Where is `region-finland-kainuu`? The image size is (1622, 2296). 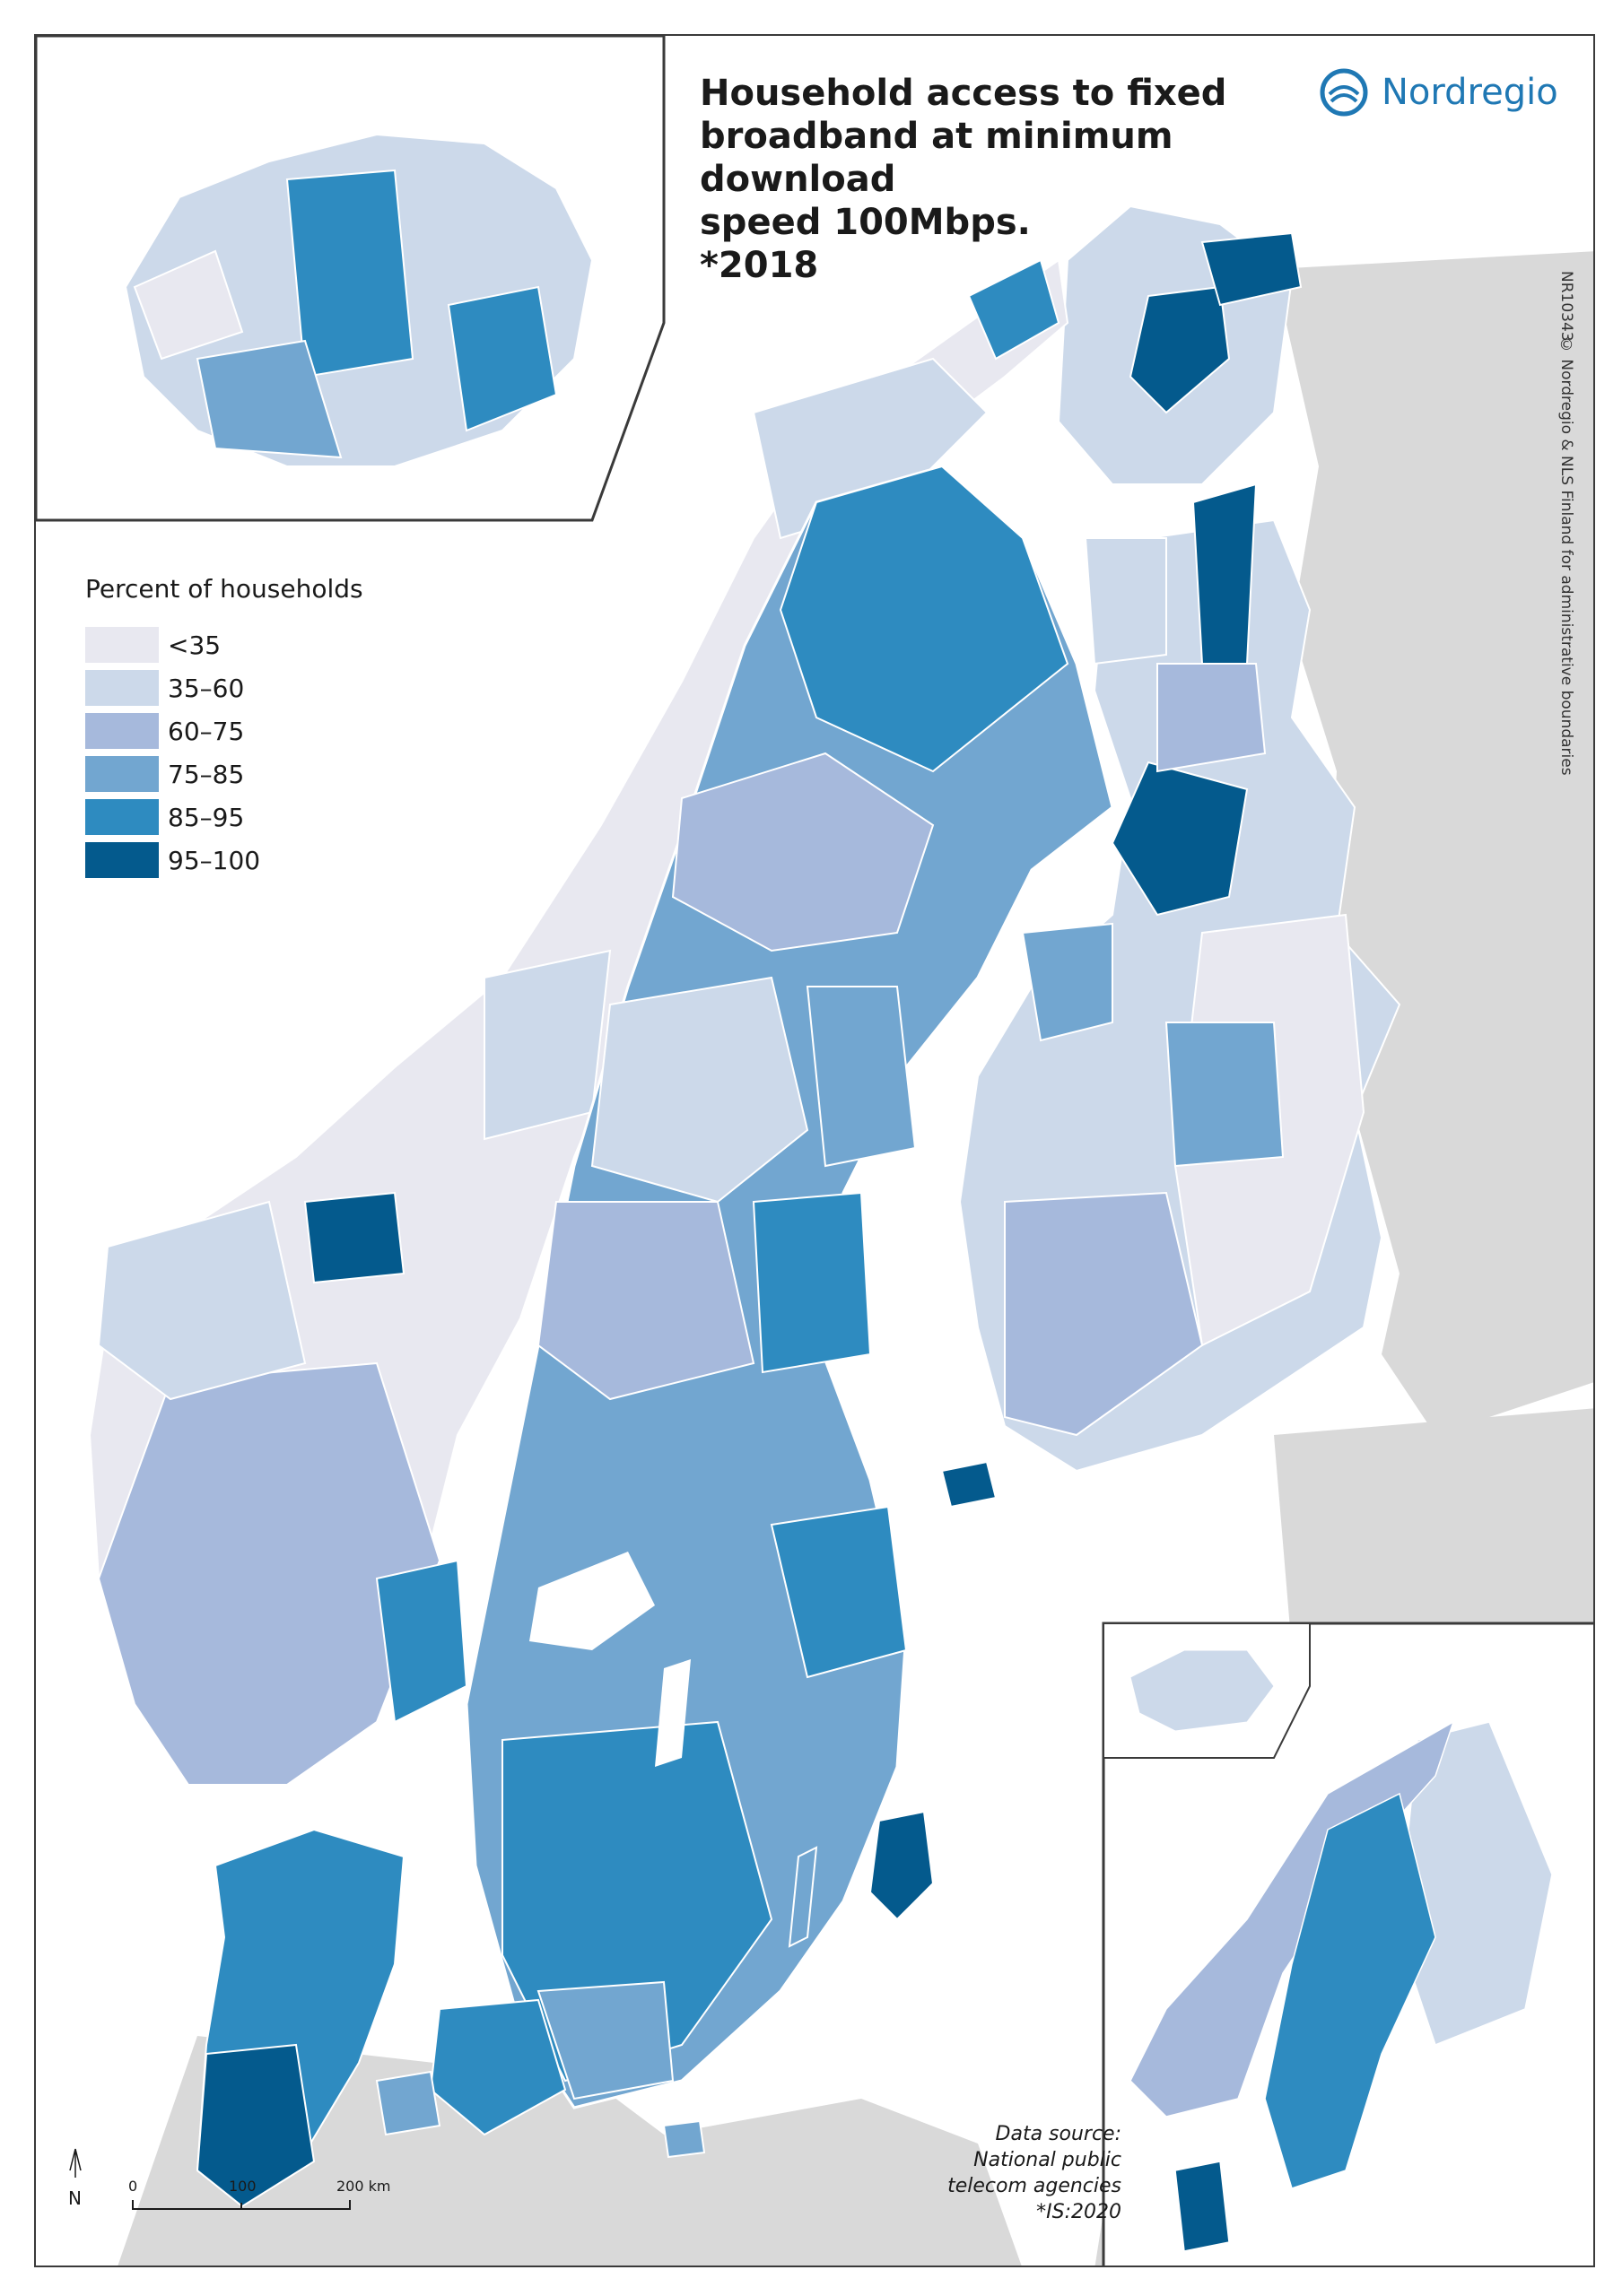 region-finland-kainuu is located at coordinates (1180, 839).